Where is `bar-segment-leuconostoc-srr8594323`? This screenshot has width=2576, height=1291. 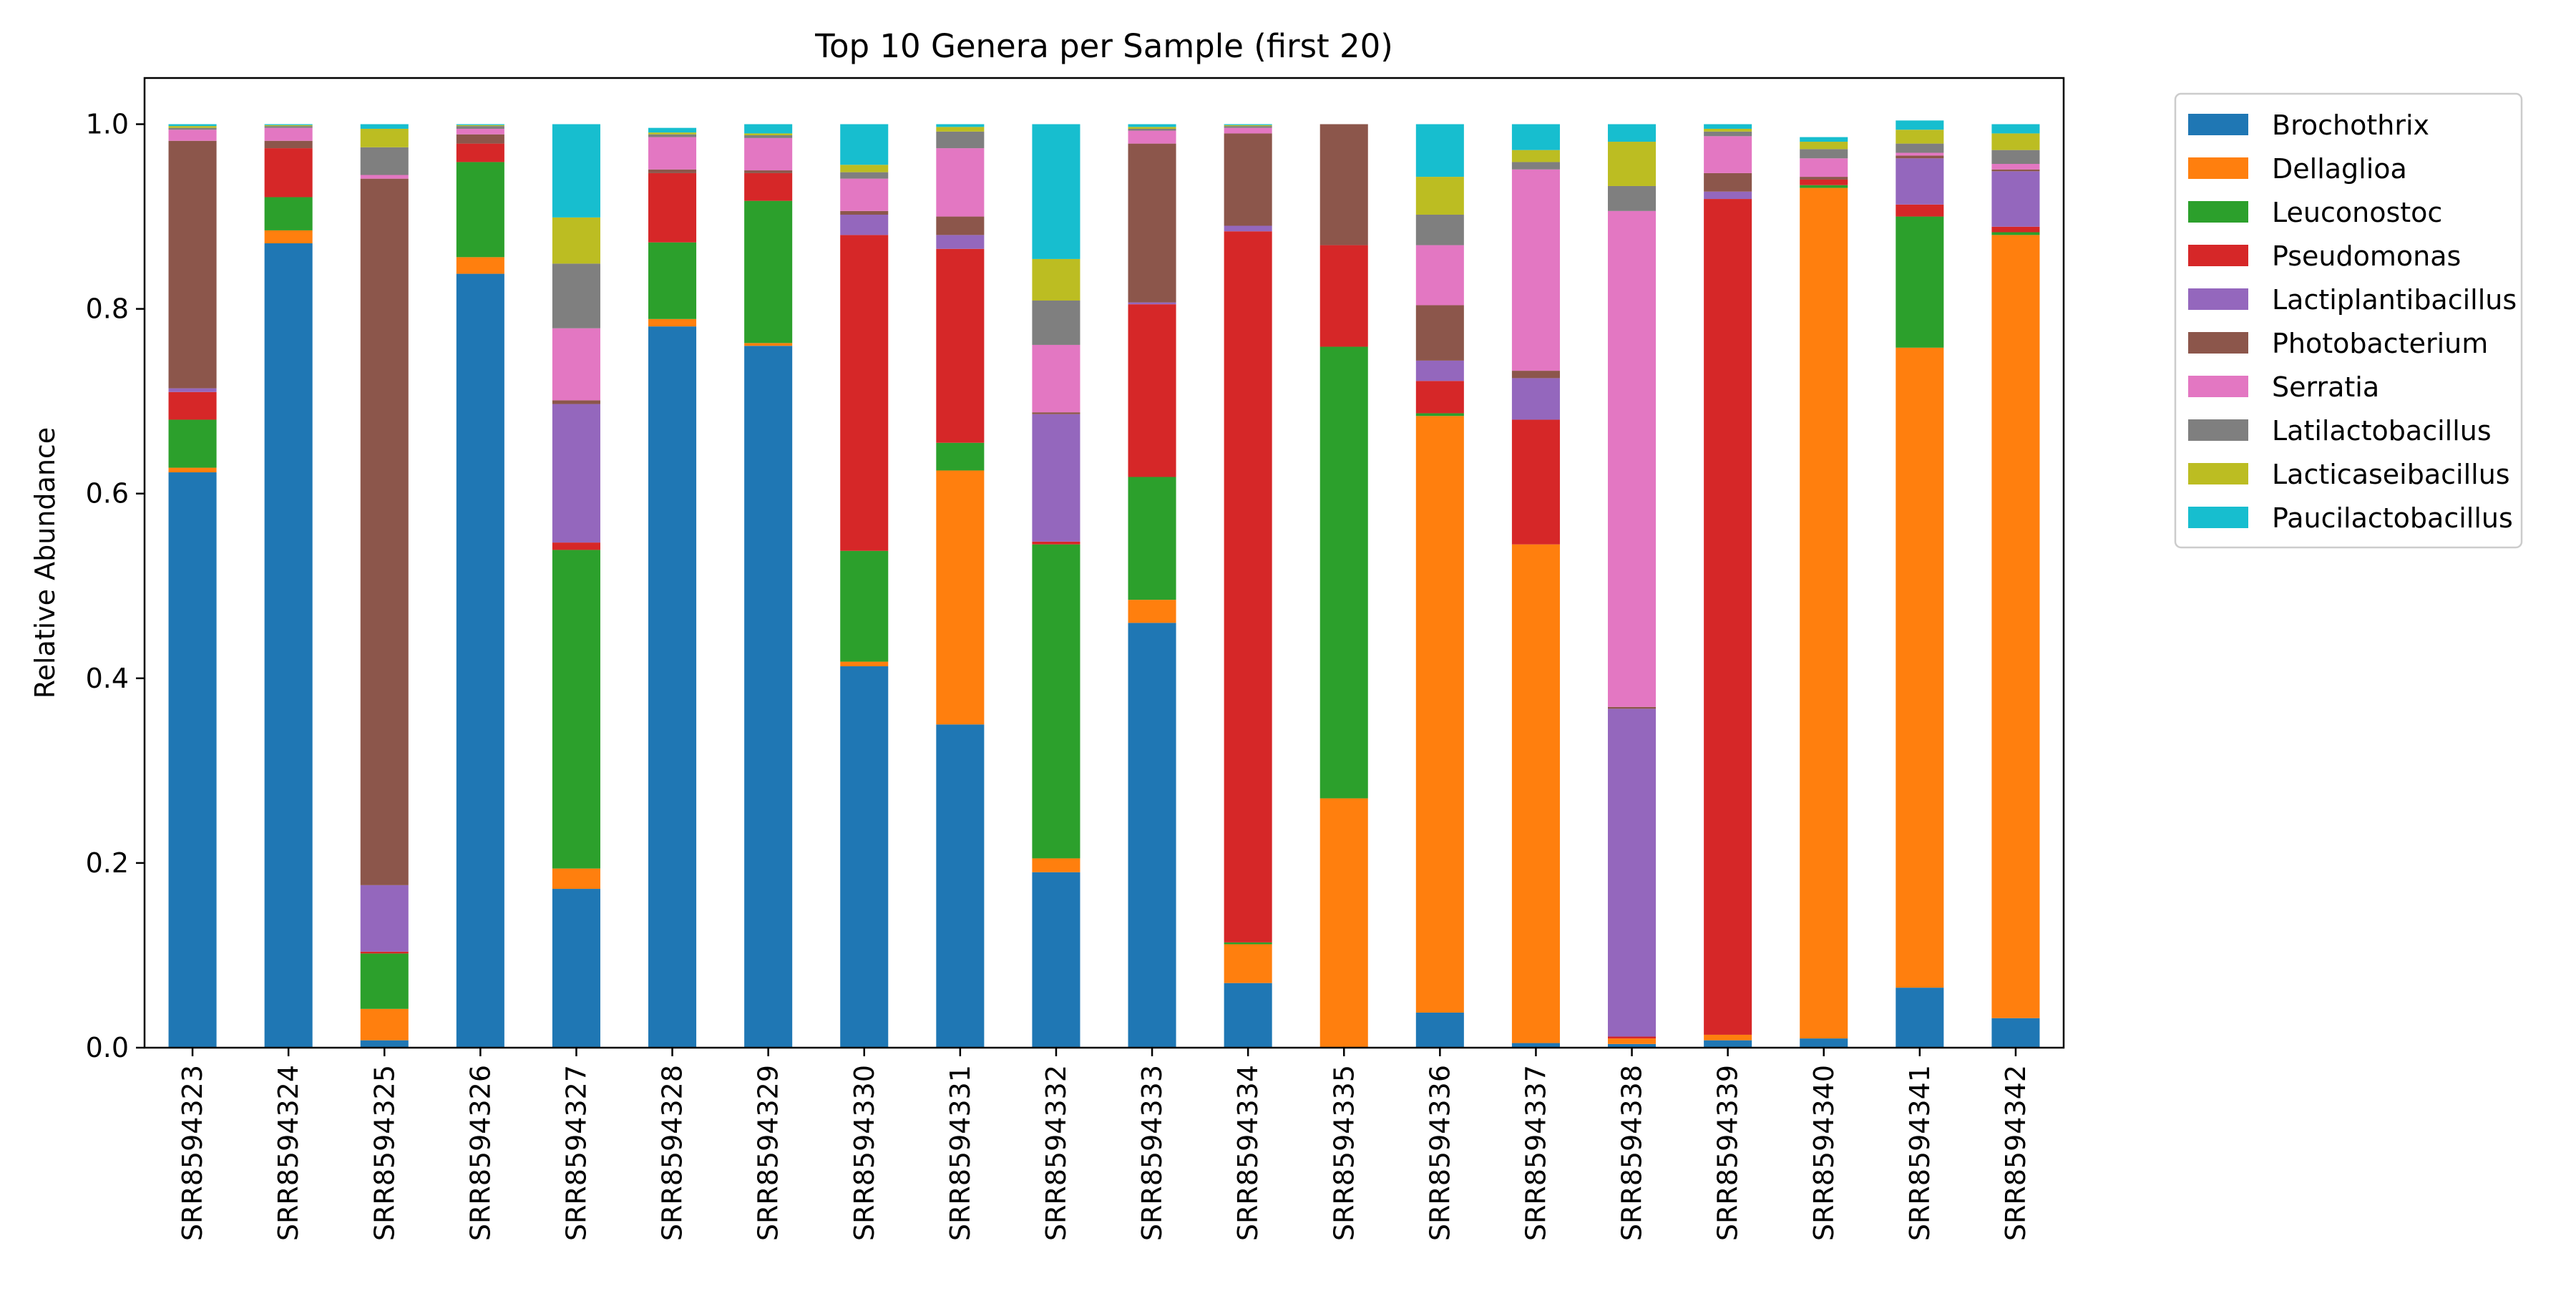 bar-segment-leuconostoc-srr8594323 is located at coordinates (192, 443).